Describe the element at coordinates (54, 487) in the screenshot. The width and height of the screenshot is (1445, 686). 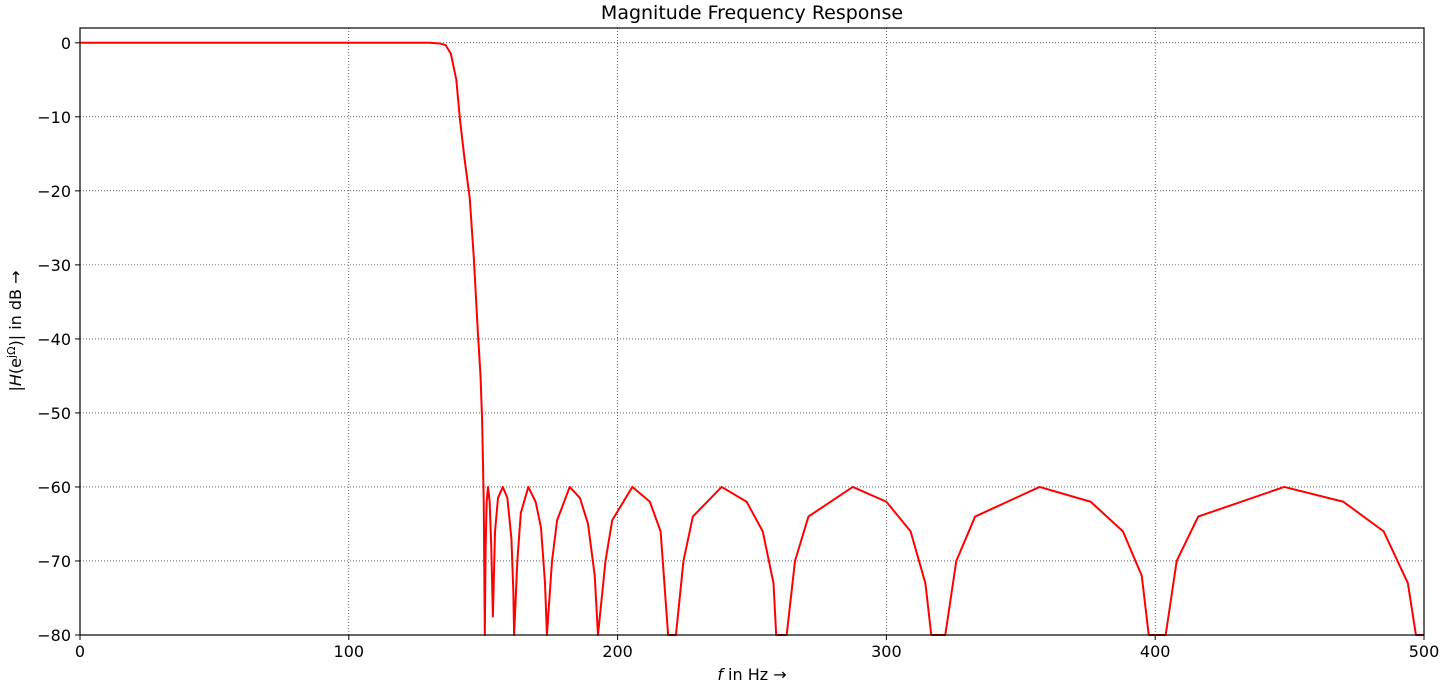
I see `y-tick-label: −60` at that location.